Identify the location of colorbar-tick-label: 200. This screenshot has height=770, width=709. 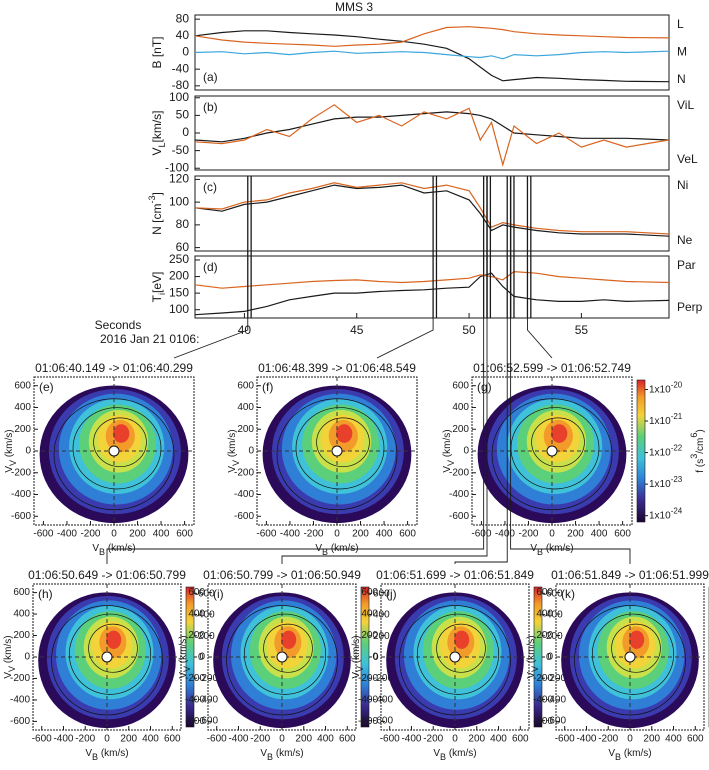
(554, 635).